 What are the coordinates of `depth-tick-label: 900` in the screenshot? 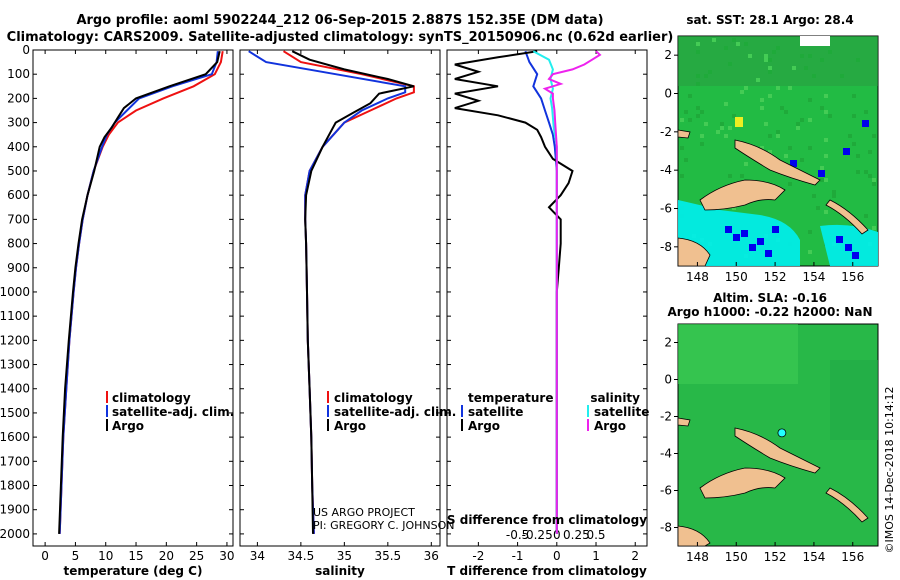 It's located at (18, 268).